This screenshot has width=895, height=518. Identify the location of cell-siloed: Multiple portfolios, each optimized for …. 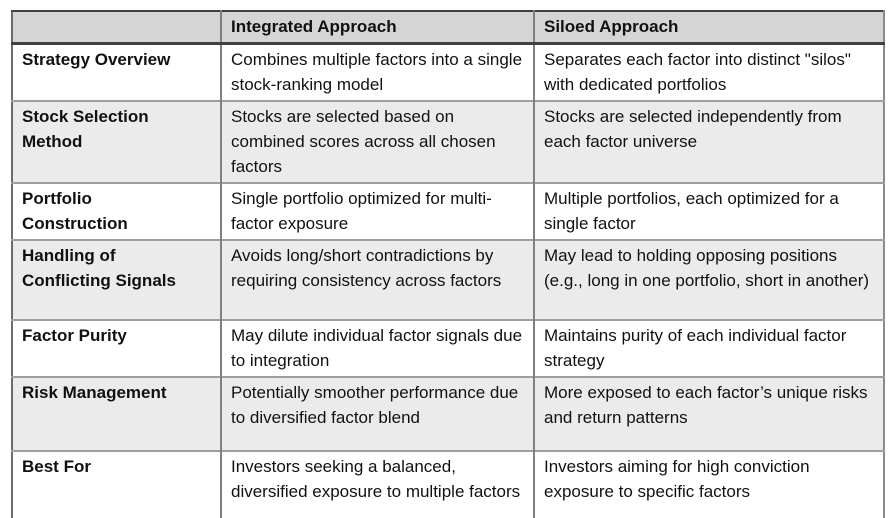
(708, 211).